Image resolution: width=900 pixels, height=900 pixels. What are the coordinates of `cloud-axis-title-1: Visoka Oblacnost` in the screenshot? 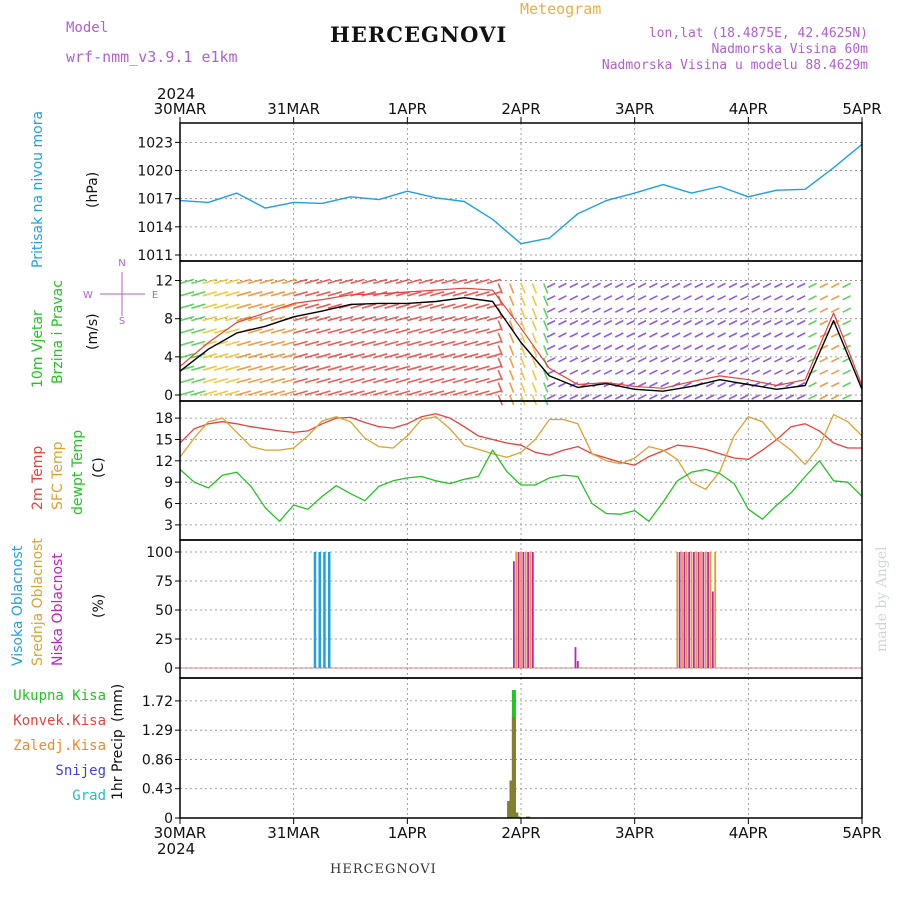 It's located at (18, 605).